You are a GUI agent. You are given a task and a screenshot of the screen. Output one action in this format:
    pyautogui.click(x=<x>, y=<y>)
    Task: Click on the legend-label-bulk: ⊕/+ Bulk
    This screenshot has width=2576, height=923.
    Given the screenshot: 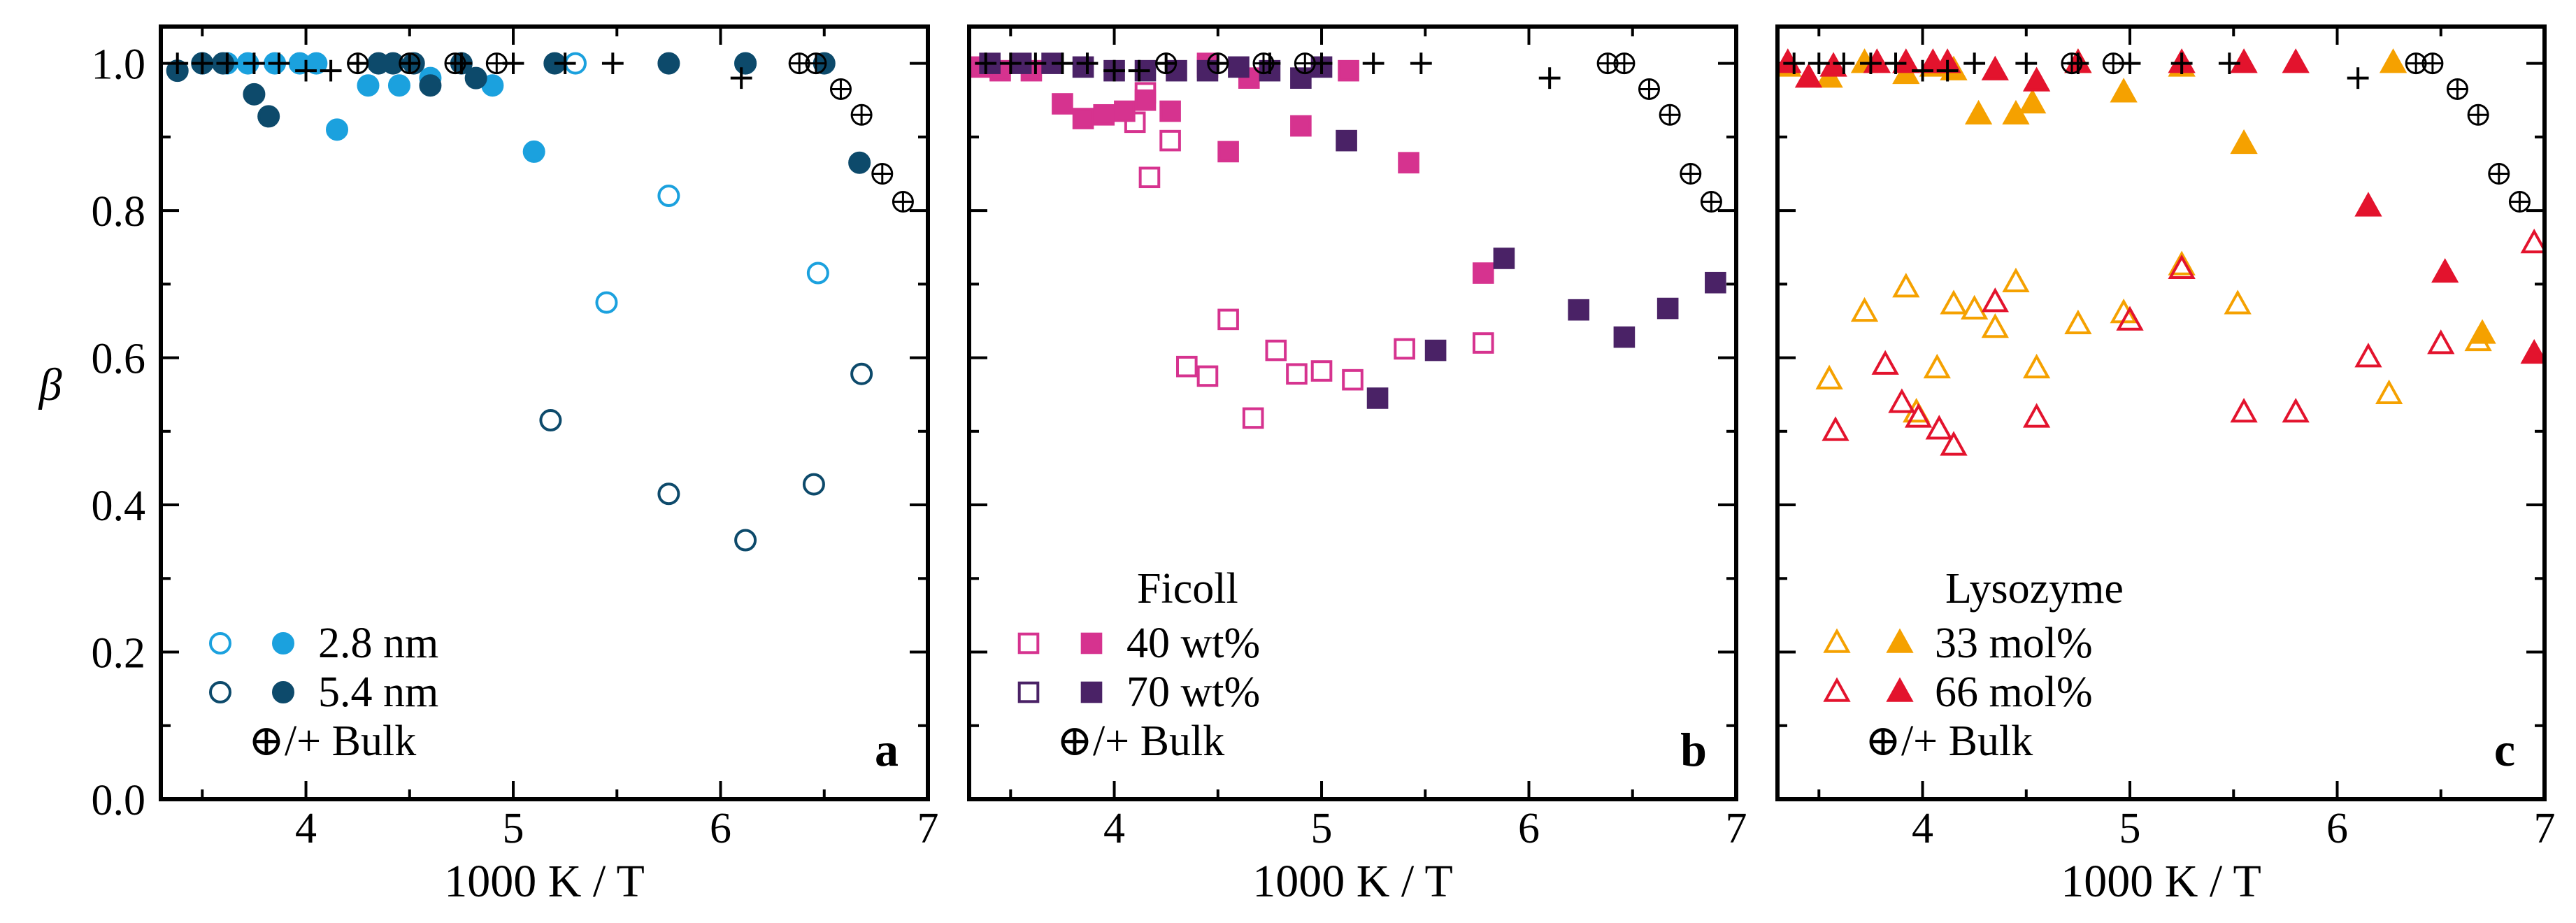 What is the action you would take?
    pyautogui.click(x=1140, y=741)
    